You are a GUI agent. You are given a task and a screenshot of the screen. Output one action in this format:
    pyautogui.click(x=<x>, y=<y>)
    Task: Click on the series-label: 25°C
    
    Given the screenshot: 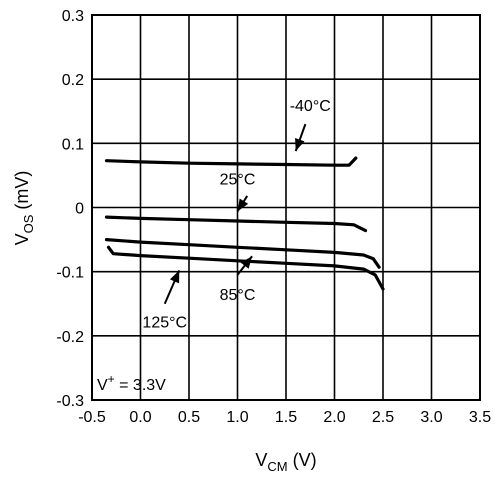 What is the action you would take?
    pyautogui.click(x=238, y=180)
    